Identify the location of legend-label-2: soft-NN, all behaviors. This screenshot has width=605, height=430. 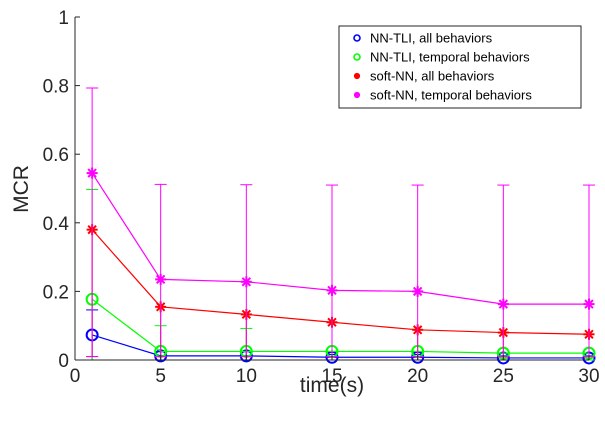
(432, 76).